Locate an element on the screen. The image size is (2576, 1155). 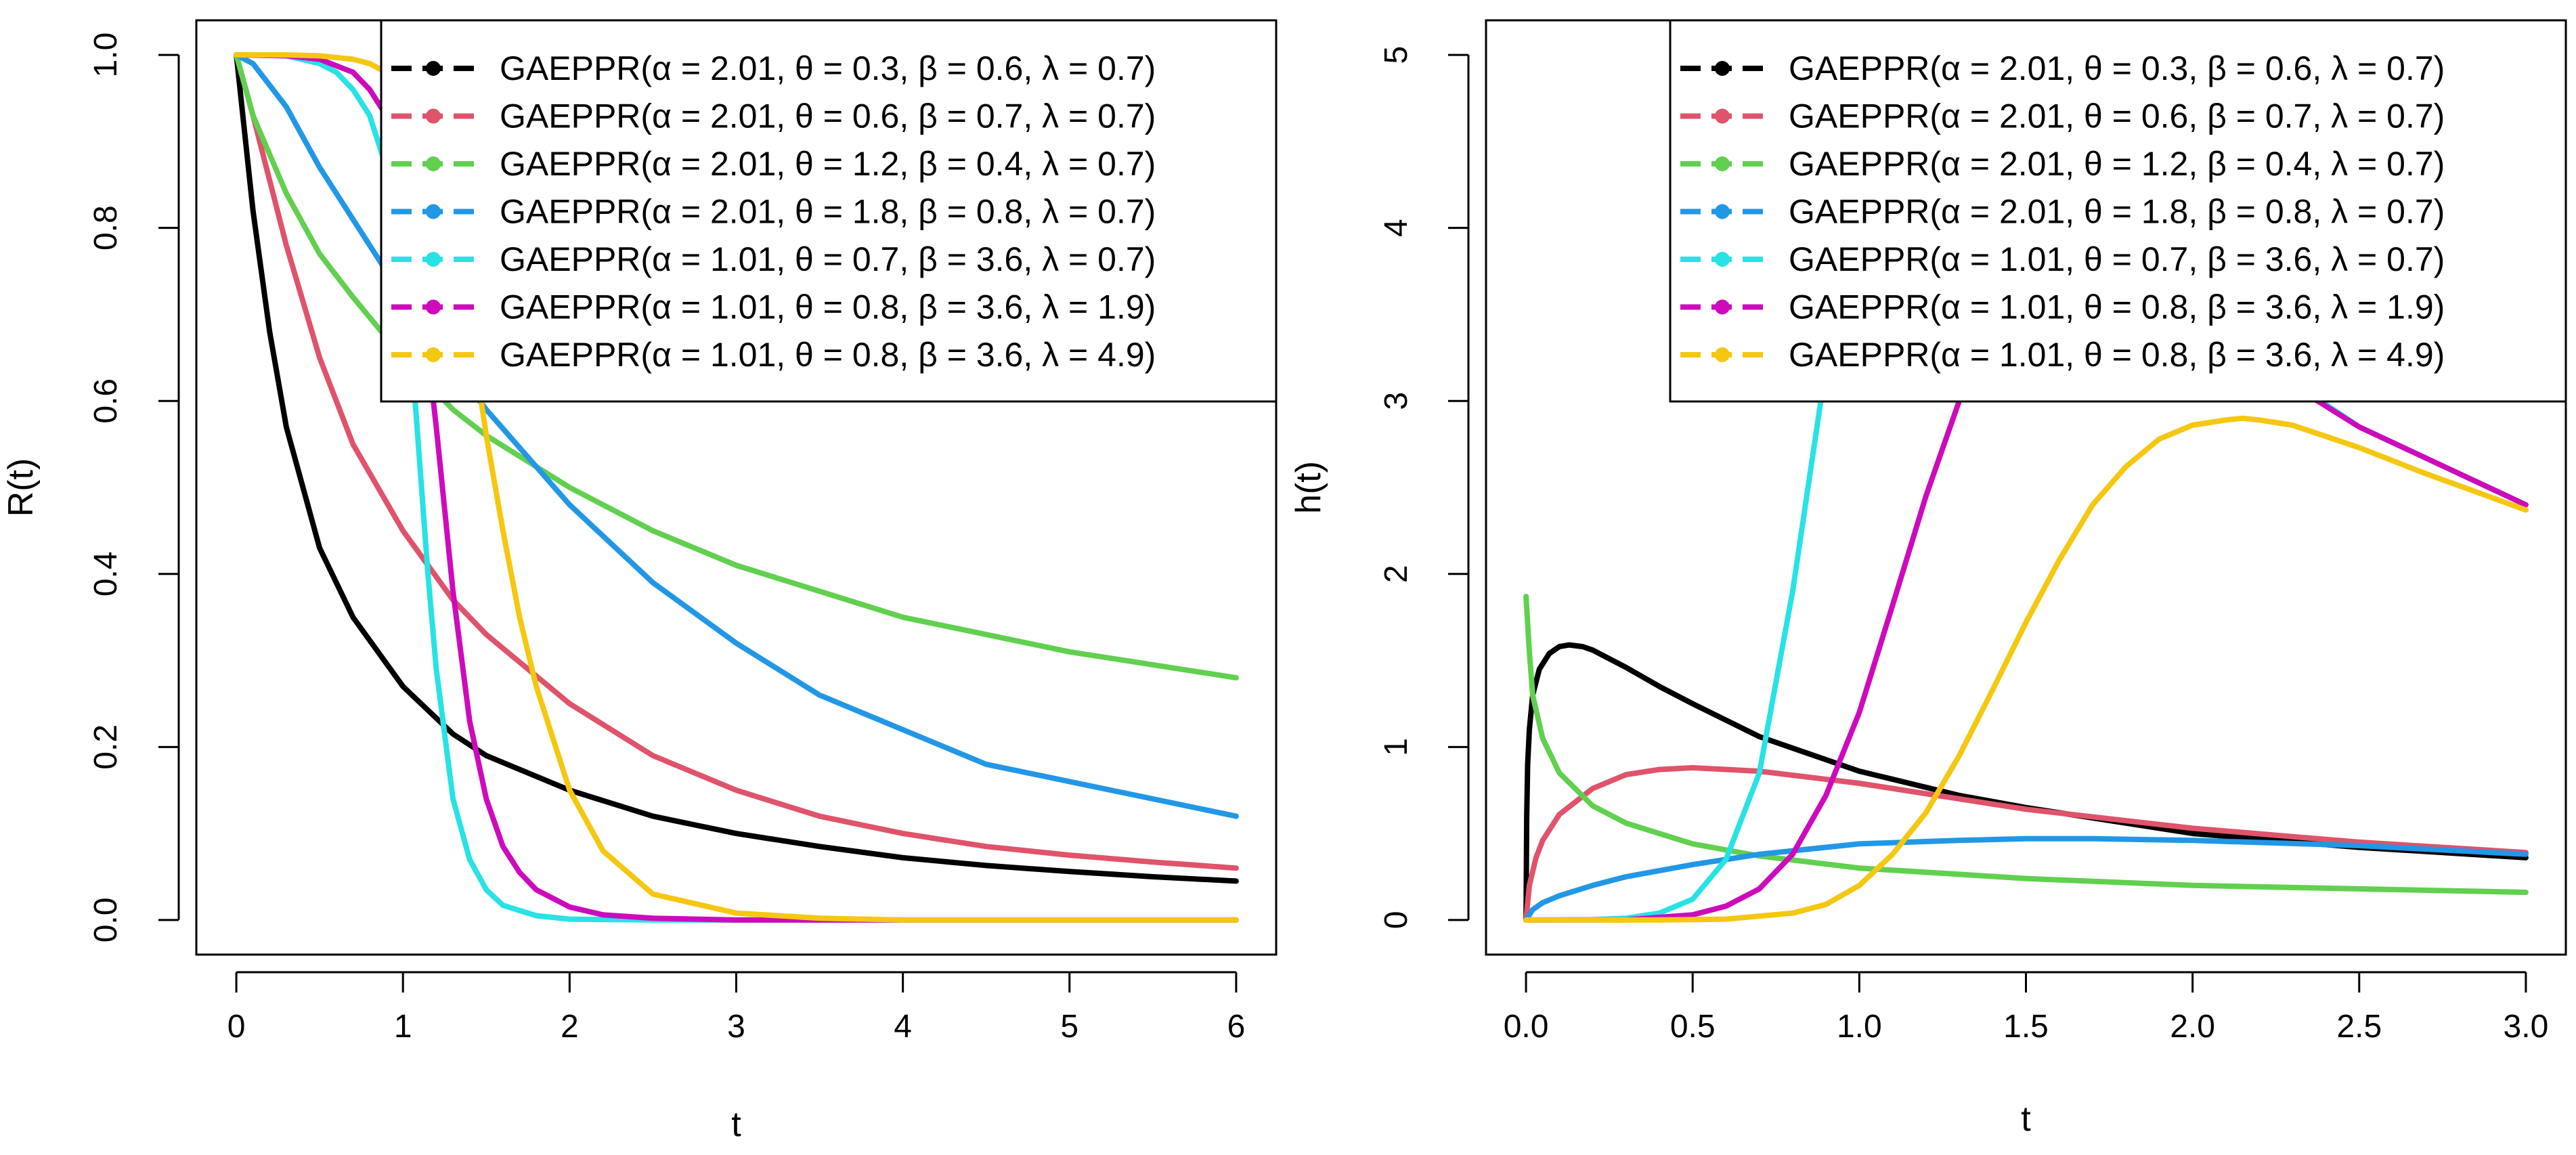
x-tick-label: 3 is located at coordinates (736, 1027).